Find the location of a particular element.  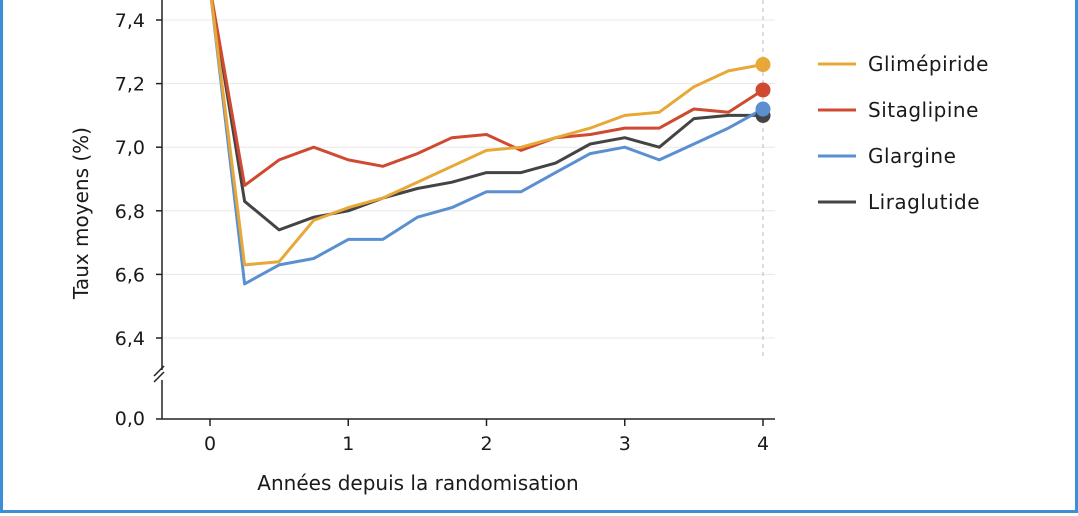

legend-label: Glargine is located at coordinates (912, 156).